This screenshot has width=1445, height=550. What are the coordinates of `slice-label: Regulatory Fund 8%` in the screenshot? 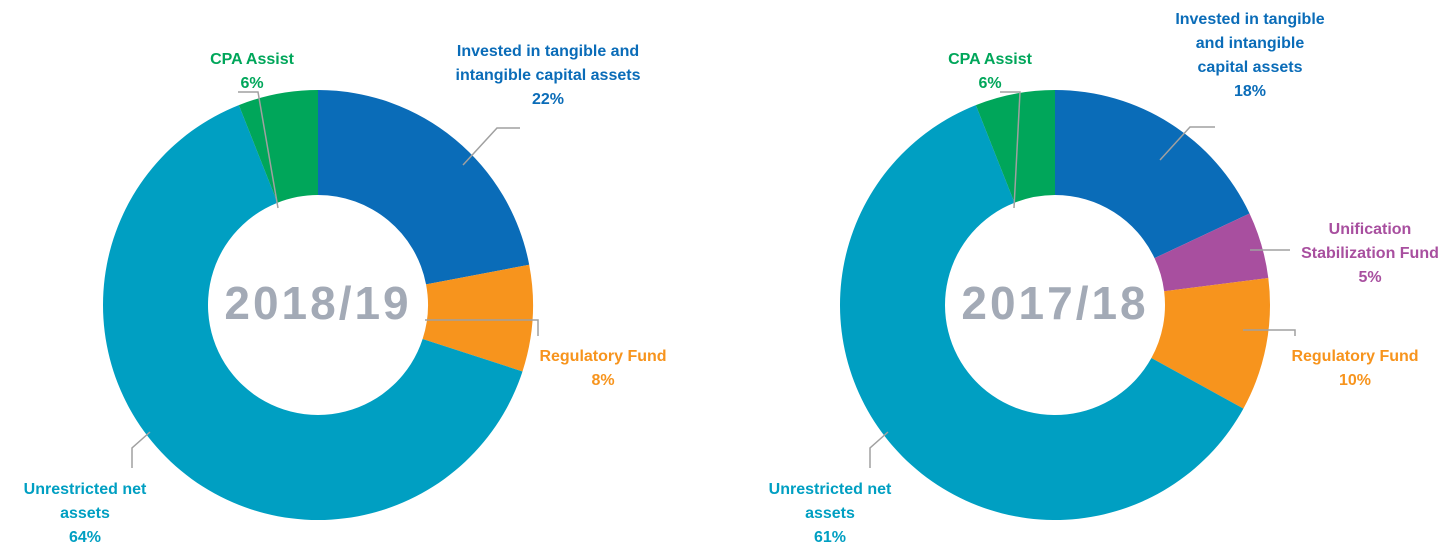 It's located at (603, 369).